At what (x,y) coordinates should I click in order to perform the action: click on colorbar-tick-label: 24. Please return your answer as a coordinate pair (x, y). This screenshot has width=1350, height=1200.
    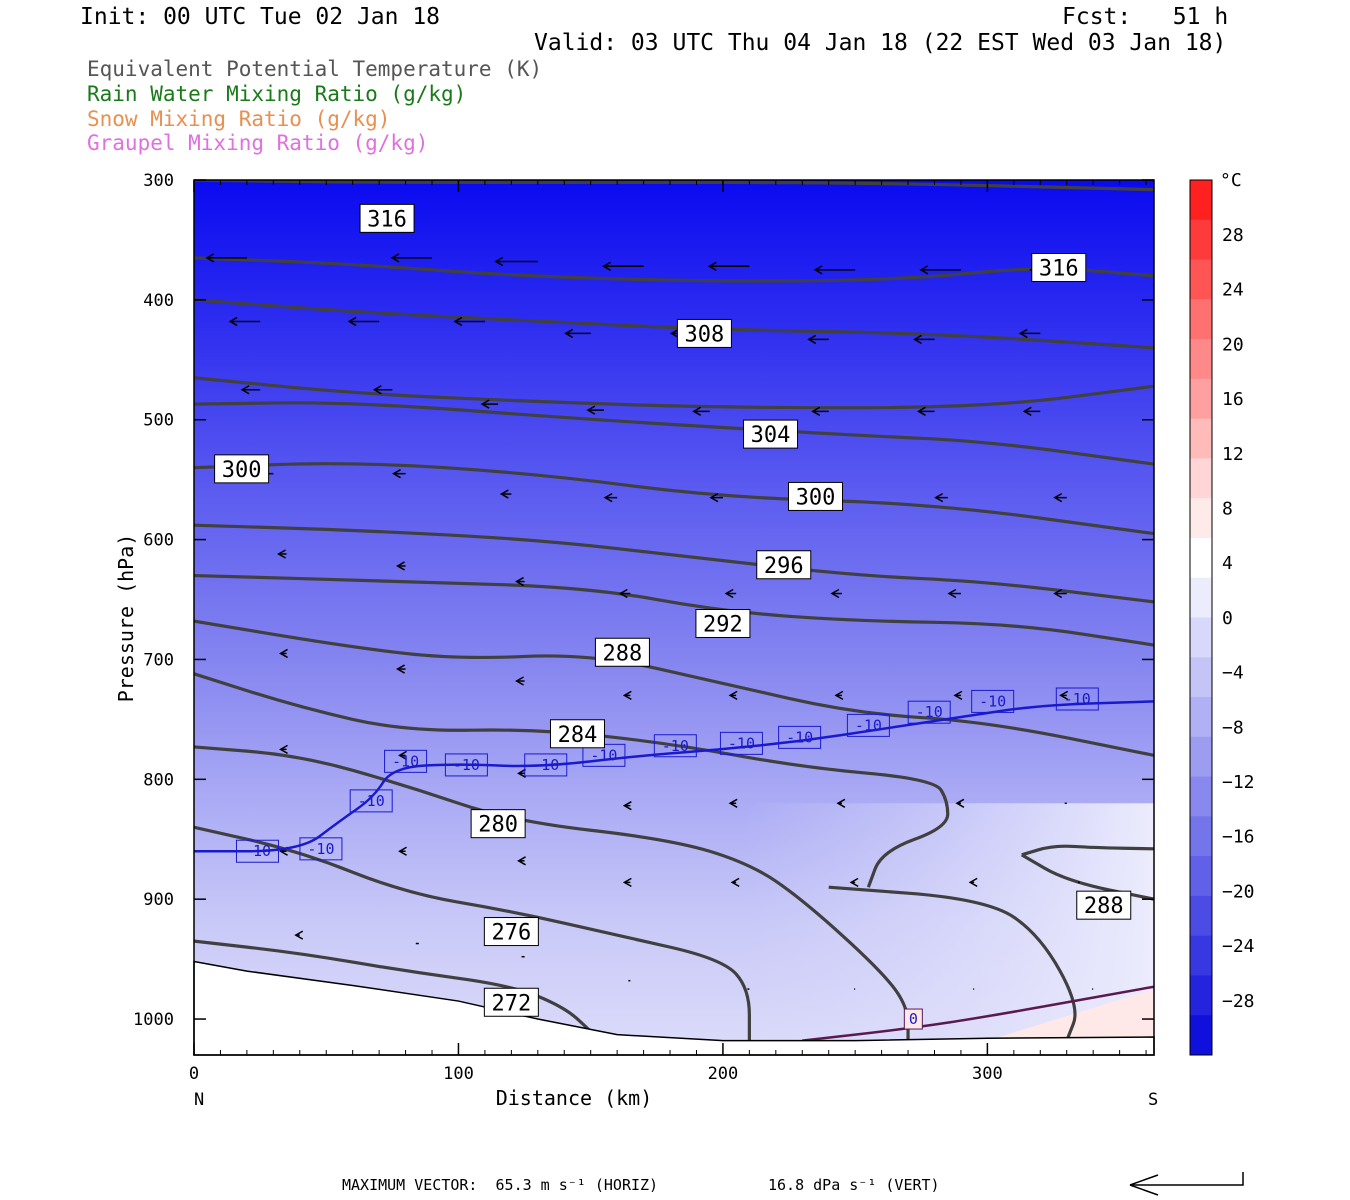
    Looking at the image, I should click on (1233, 290).